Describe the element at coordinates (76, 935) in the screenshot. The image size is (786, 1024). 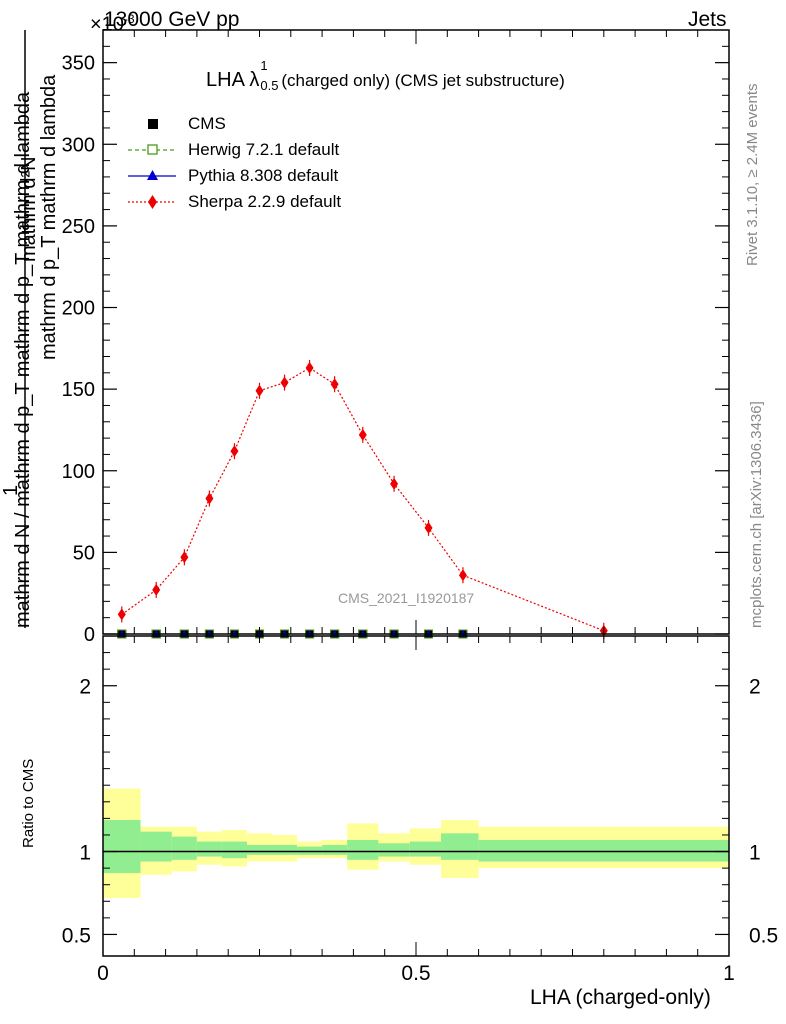
I see `ratio-y-tick-label: 0.5` at that location.